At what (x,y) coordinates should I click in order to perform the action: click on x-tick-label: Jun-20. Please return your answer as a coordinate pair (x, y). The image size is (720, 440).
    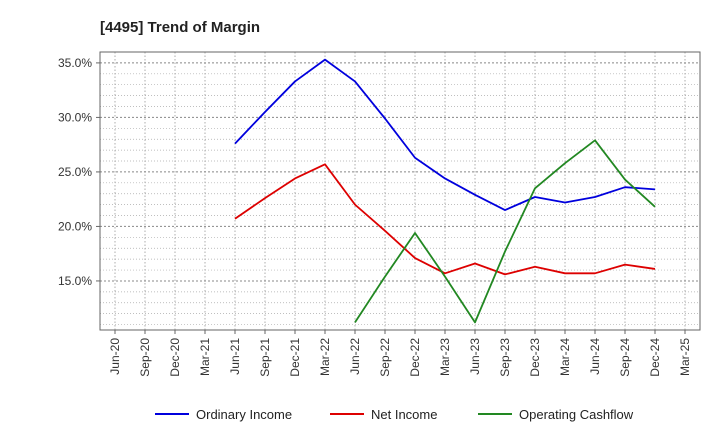
    Looking at the image, I should click on (115, 356).